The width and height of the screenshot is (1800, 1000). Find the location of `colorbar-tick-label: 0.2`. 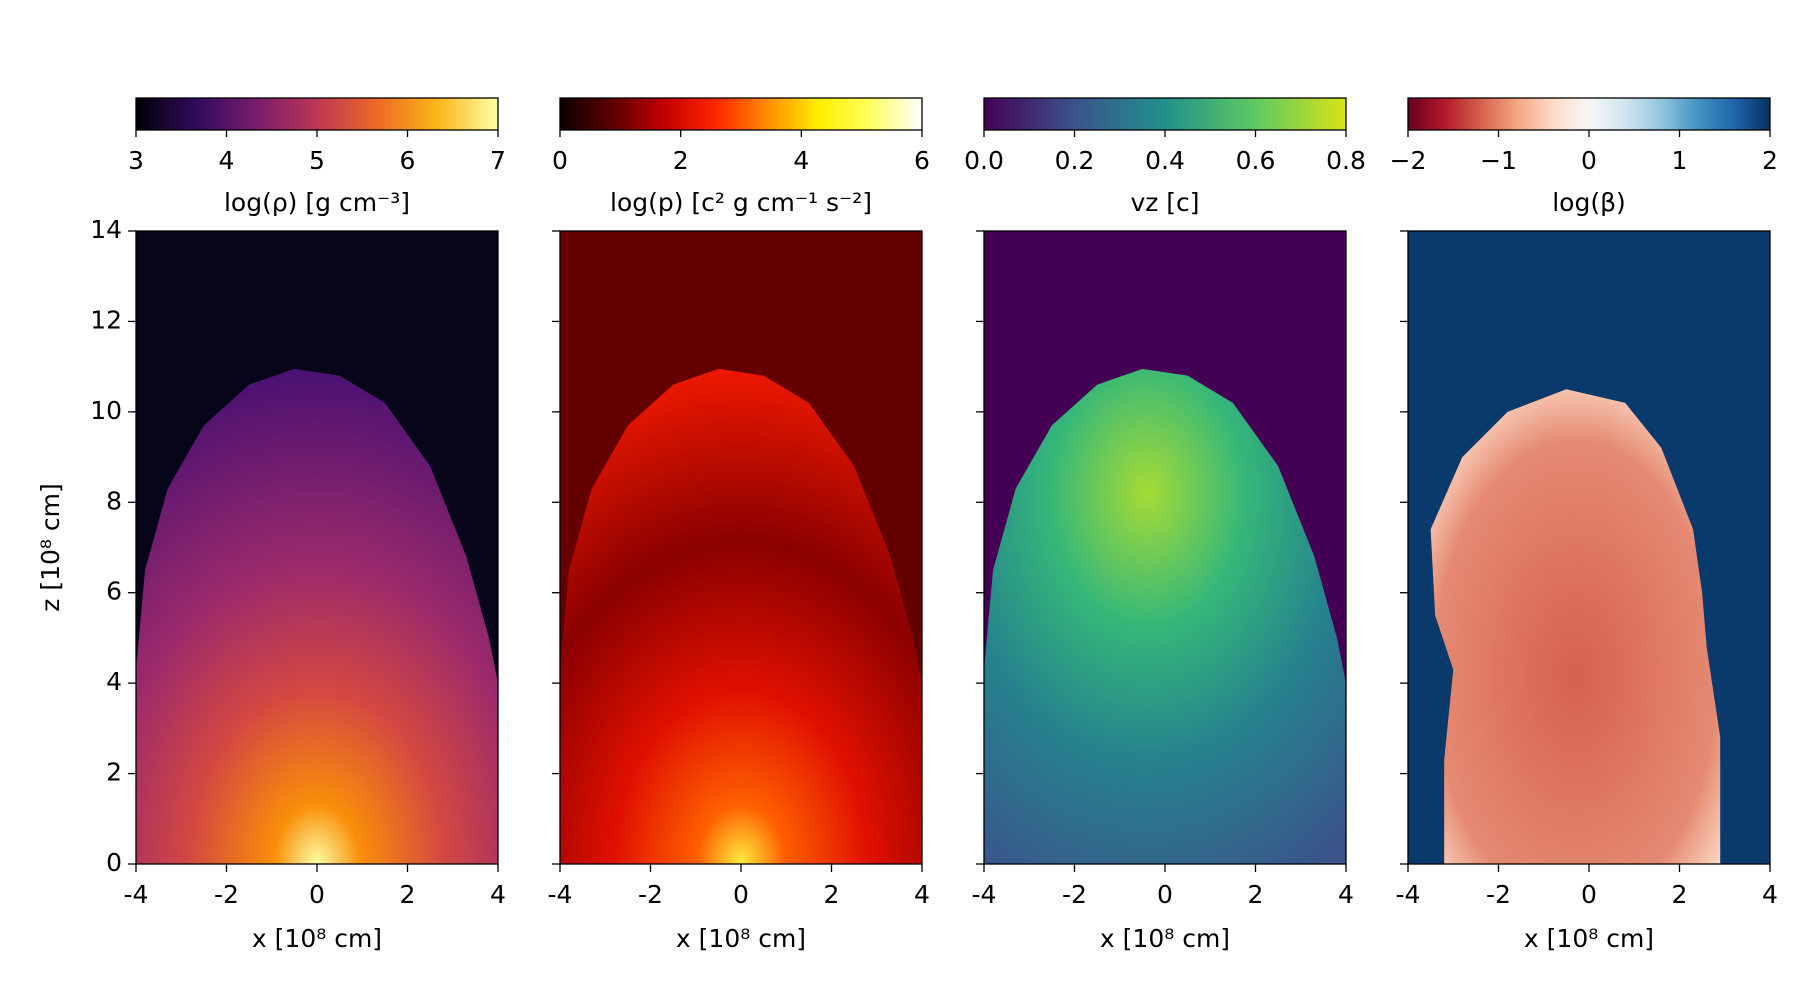

colorbar-tick-label: 0.2 is located at coordinates (1075, 160).